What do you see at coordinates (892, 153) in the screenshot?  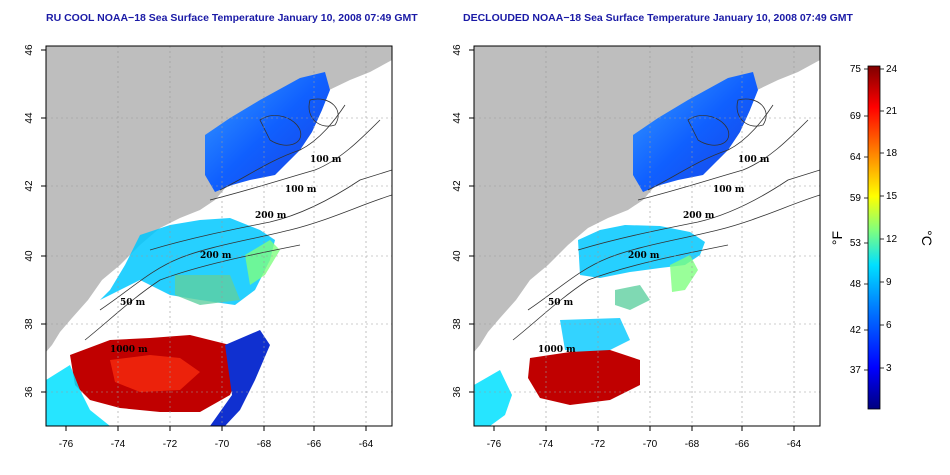 I see `celsius-tick: 18` at bounding box center [892, 153].